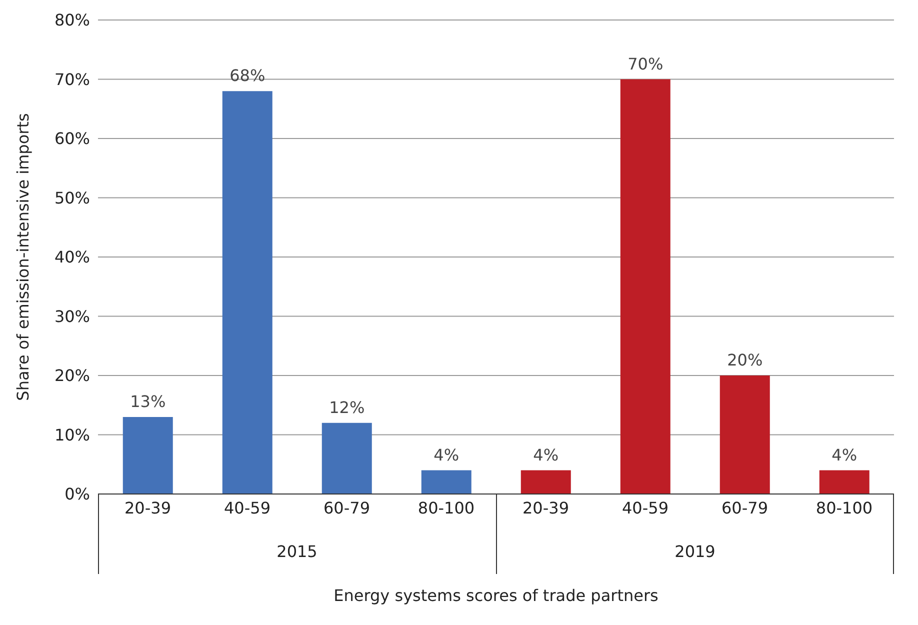 Image resolution: width=918 pixels, height=625 pixels. I want to click on y-tick-label: 60%, so click(72, 138).